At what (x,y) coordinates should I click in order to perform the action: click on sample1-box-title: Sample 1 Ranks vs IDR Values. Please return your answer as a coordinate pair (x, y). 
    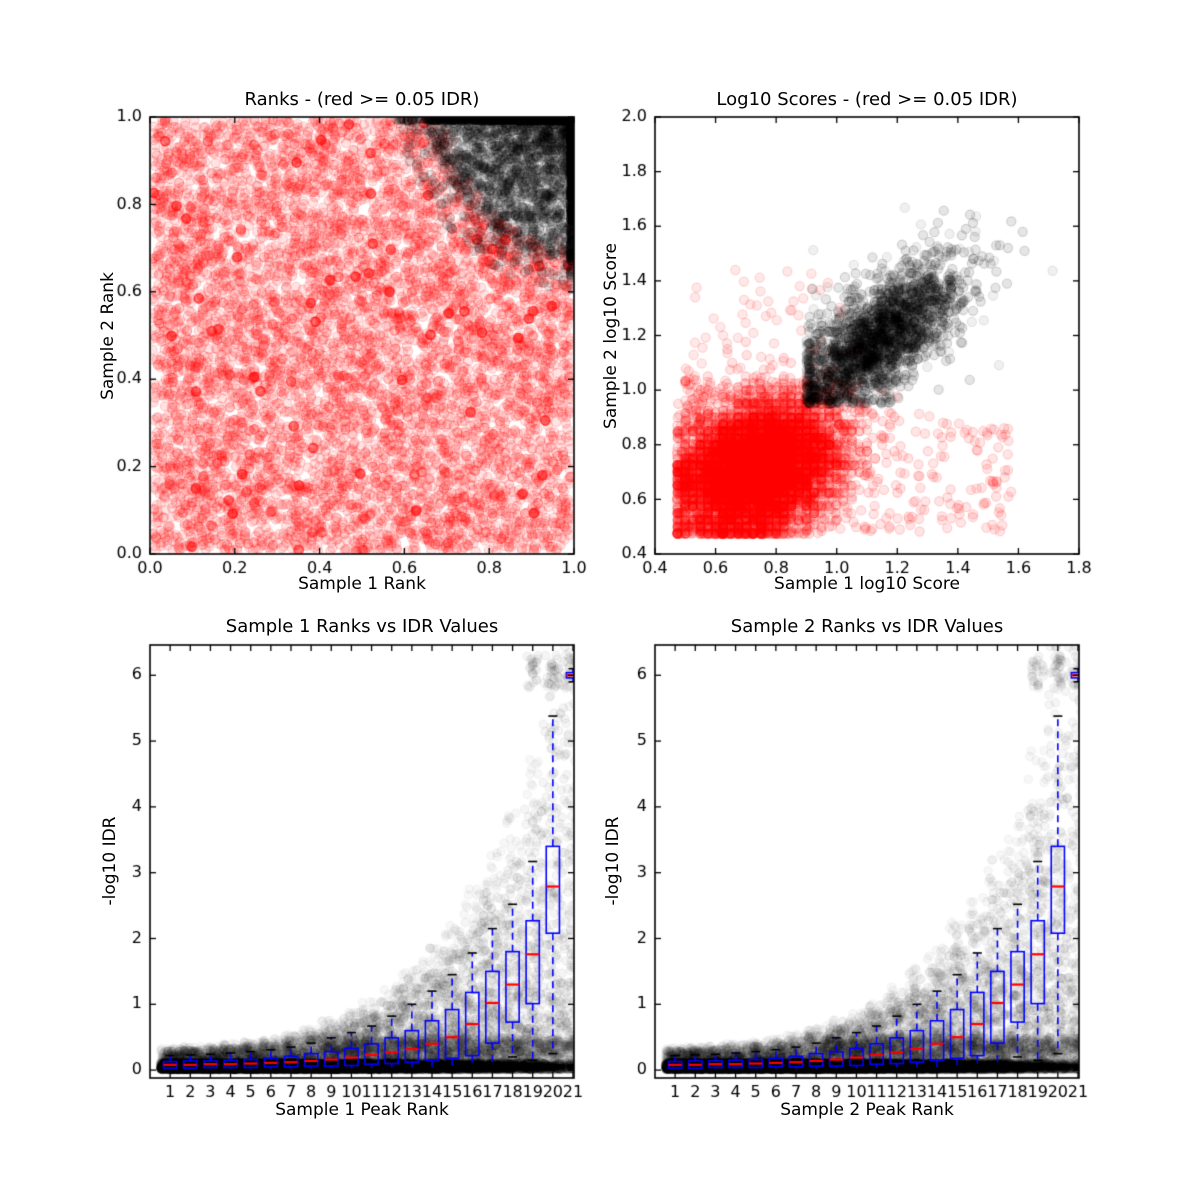
    Looking at the image, I should click on (362, 626).